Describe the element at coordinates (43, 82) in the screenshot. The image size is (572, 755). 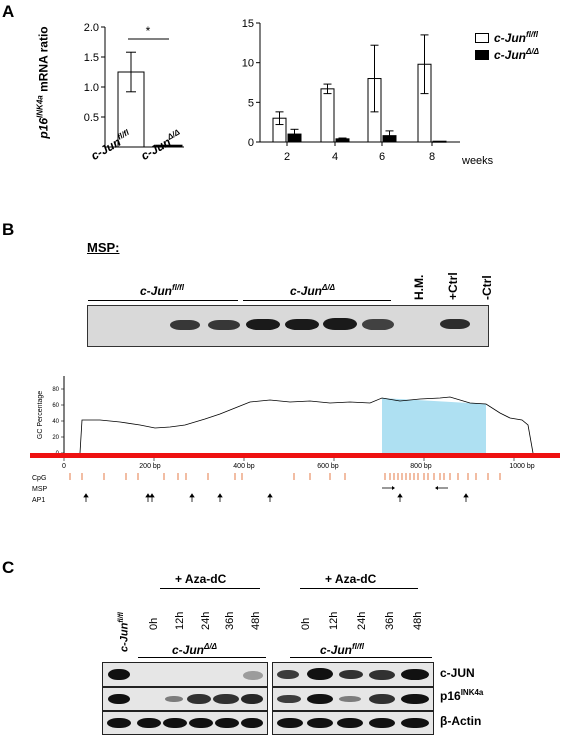
I see `p16-y-axis-label: p16INK4a mRNA ratio` at that location.